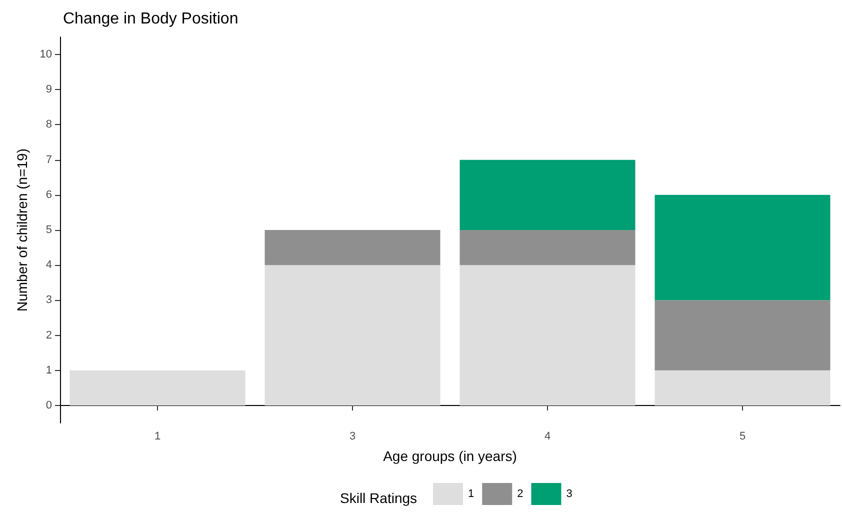 The width and height of the screenshot is (842, 512). What do you see at coordinates (471, 494) in the screenshot?
I see `legend-label: 1` at bounding box center [471, 494].